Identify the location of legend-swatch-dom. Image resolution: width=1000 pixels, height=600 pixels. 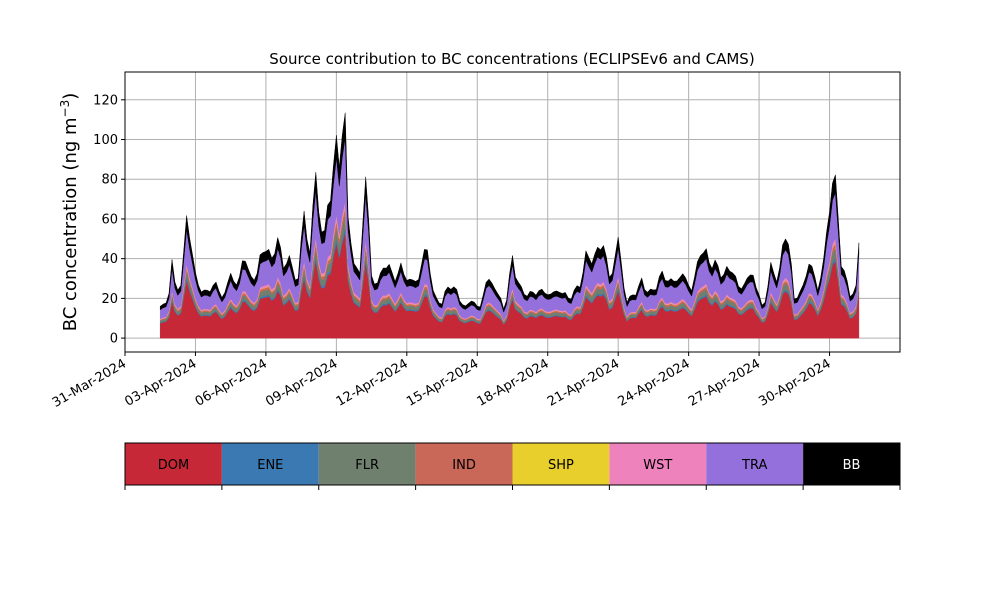
(173, 464).